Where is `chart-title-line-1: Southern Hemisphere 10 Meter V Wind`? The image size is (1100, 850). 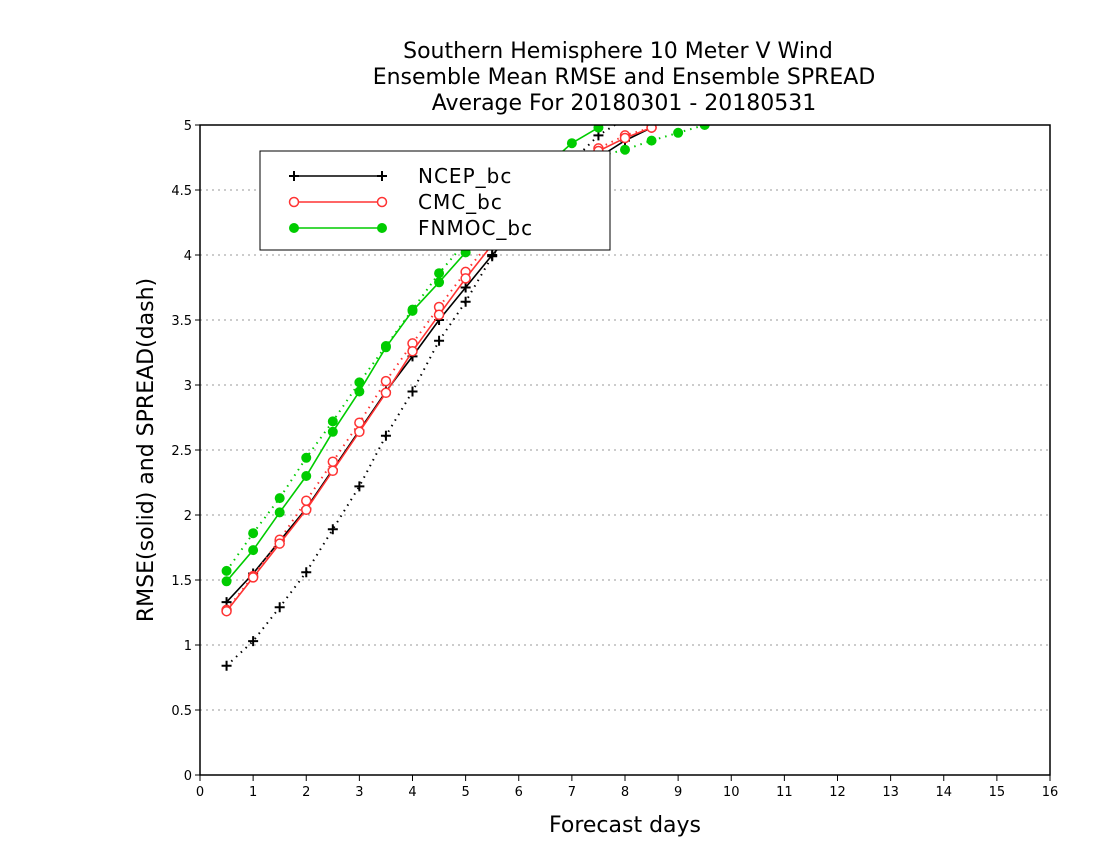
chart-title-line-1: Southern Hemisphere 10 Meter V Wind is located at coordinates (618, 51).